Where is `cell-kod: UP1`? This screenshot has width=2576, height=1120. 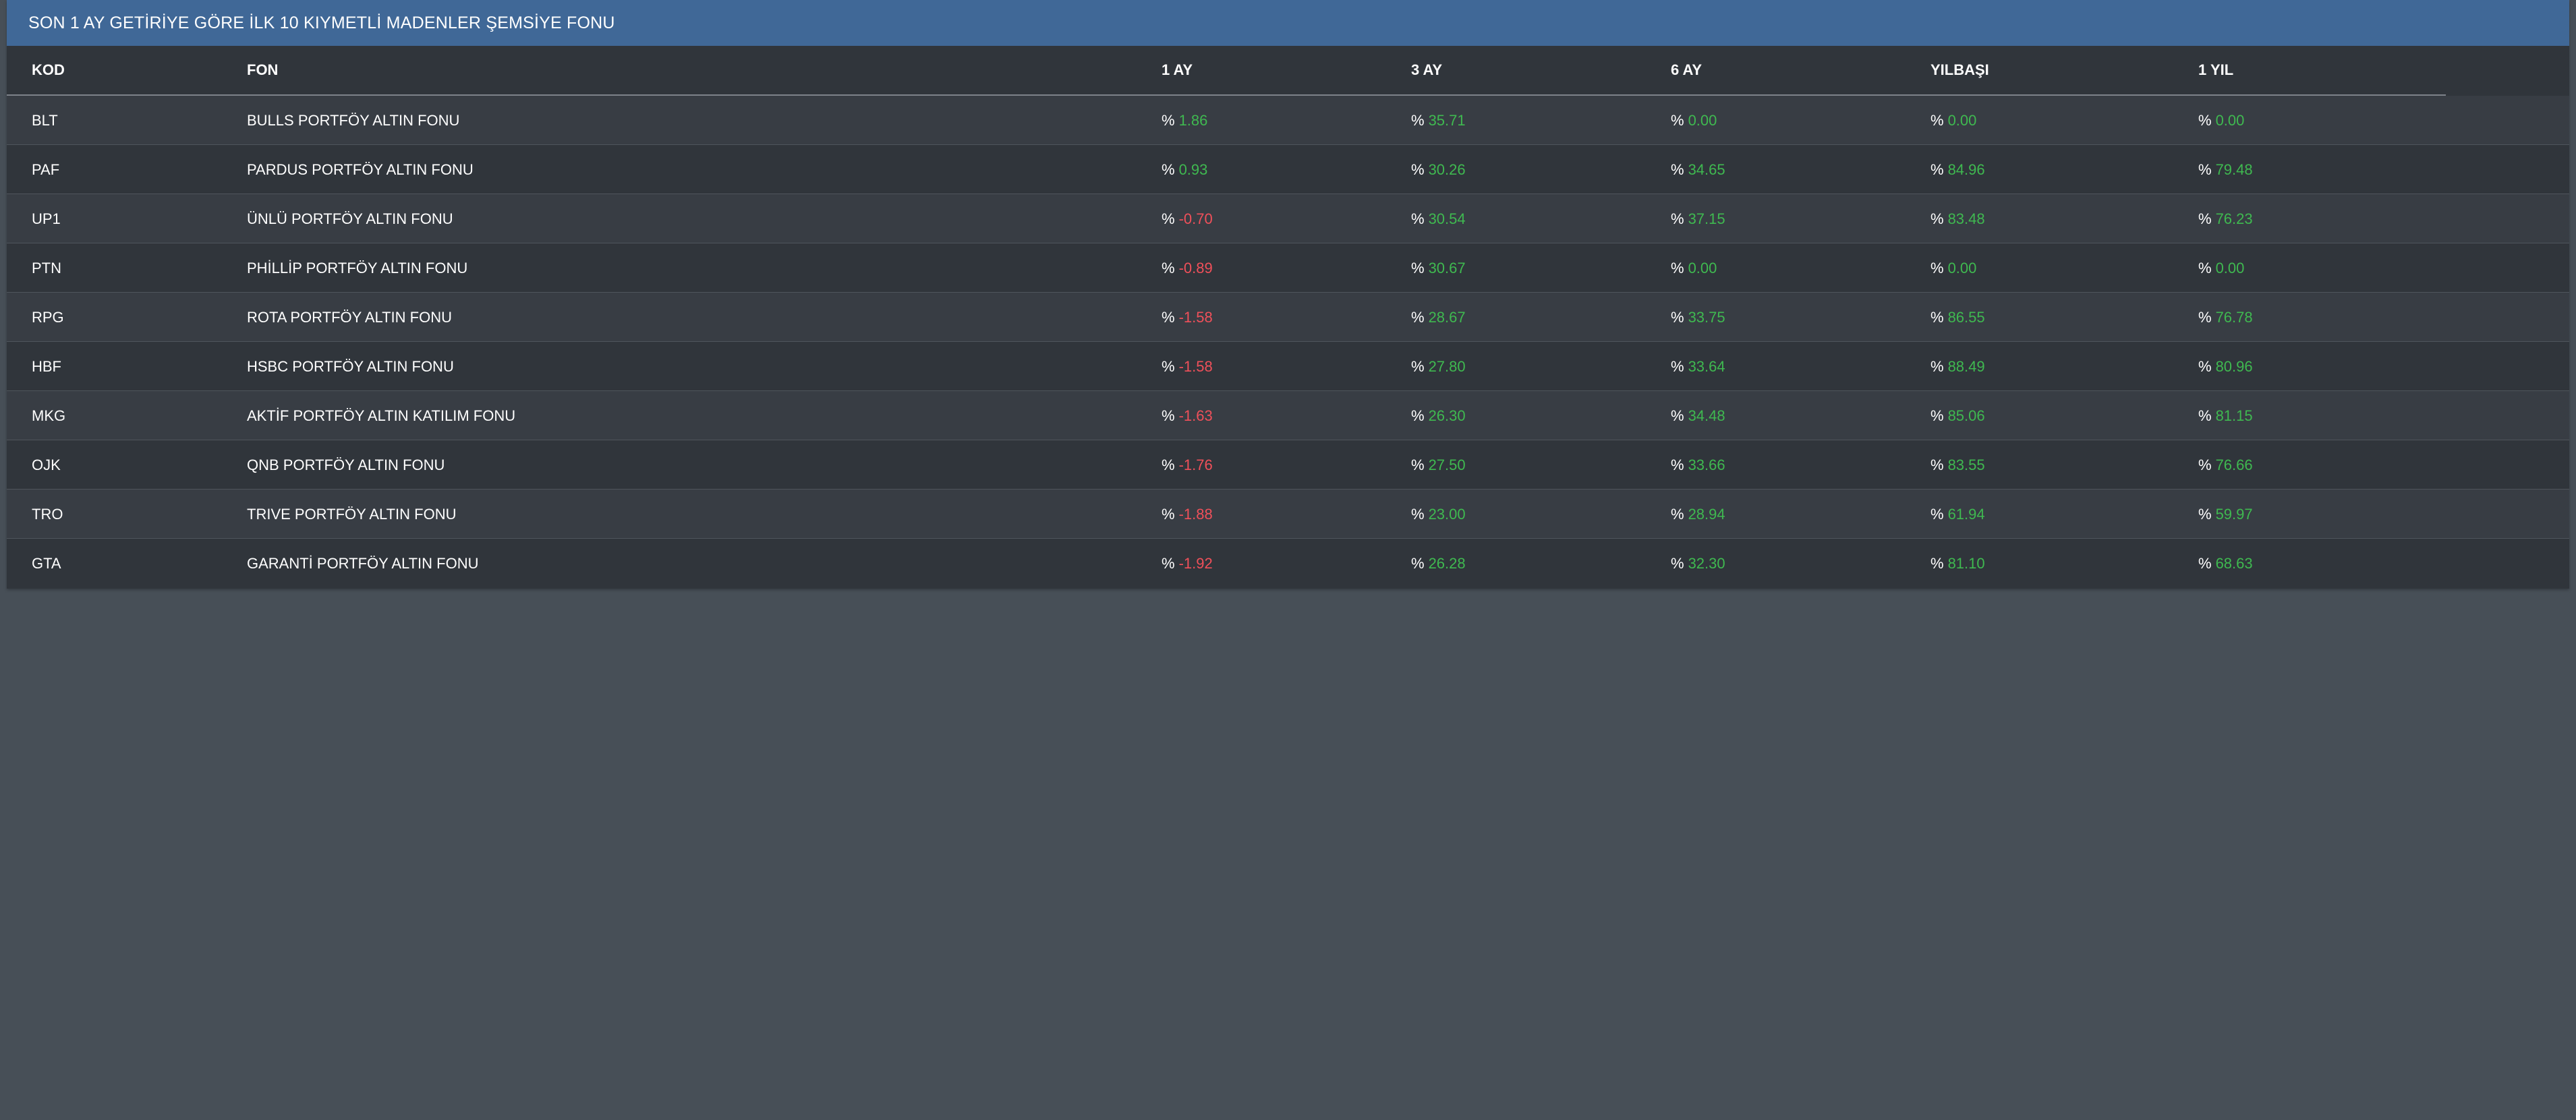 cell-kod: UP1 is located at coordinates (46, 218).